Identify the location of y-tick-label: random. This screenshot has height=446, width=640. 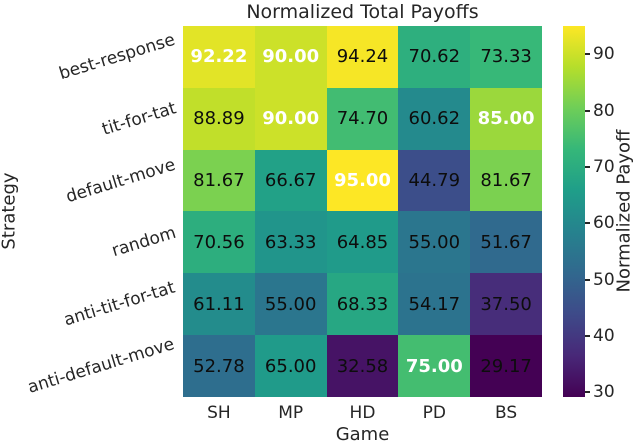
(144, 242).